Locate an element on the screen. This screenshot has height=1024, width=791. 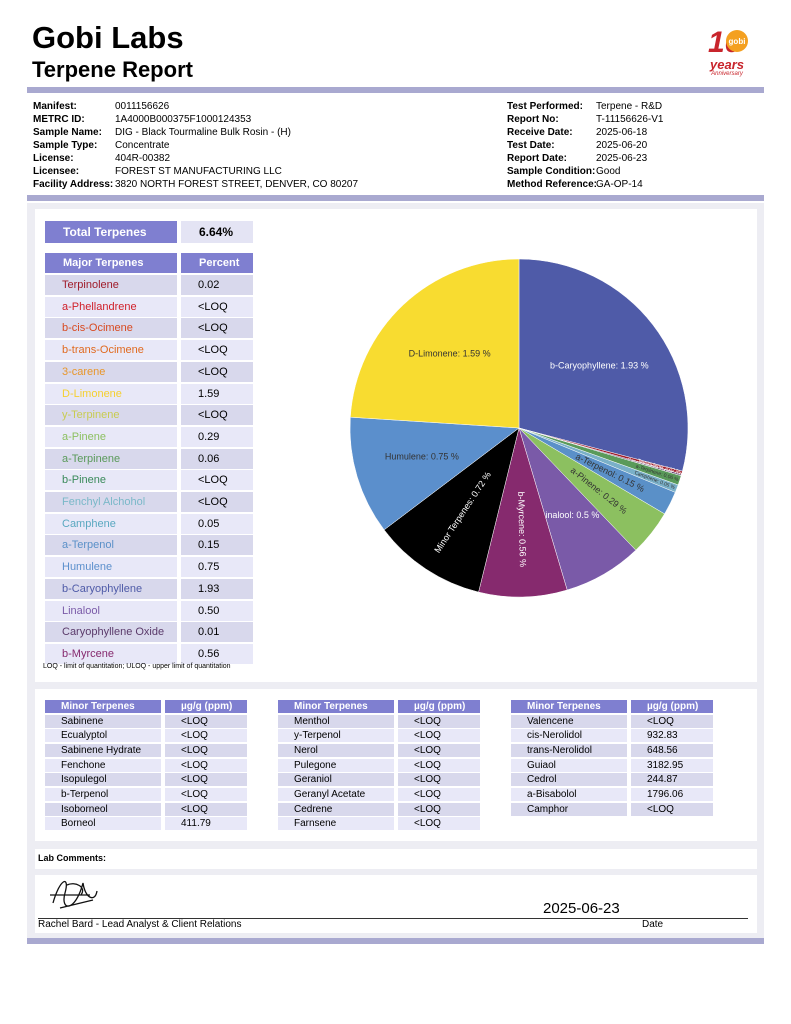
terpene-name: Linalool is located at coordinates (111, 610).